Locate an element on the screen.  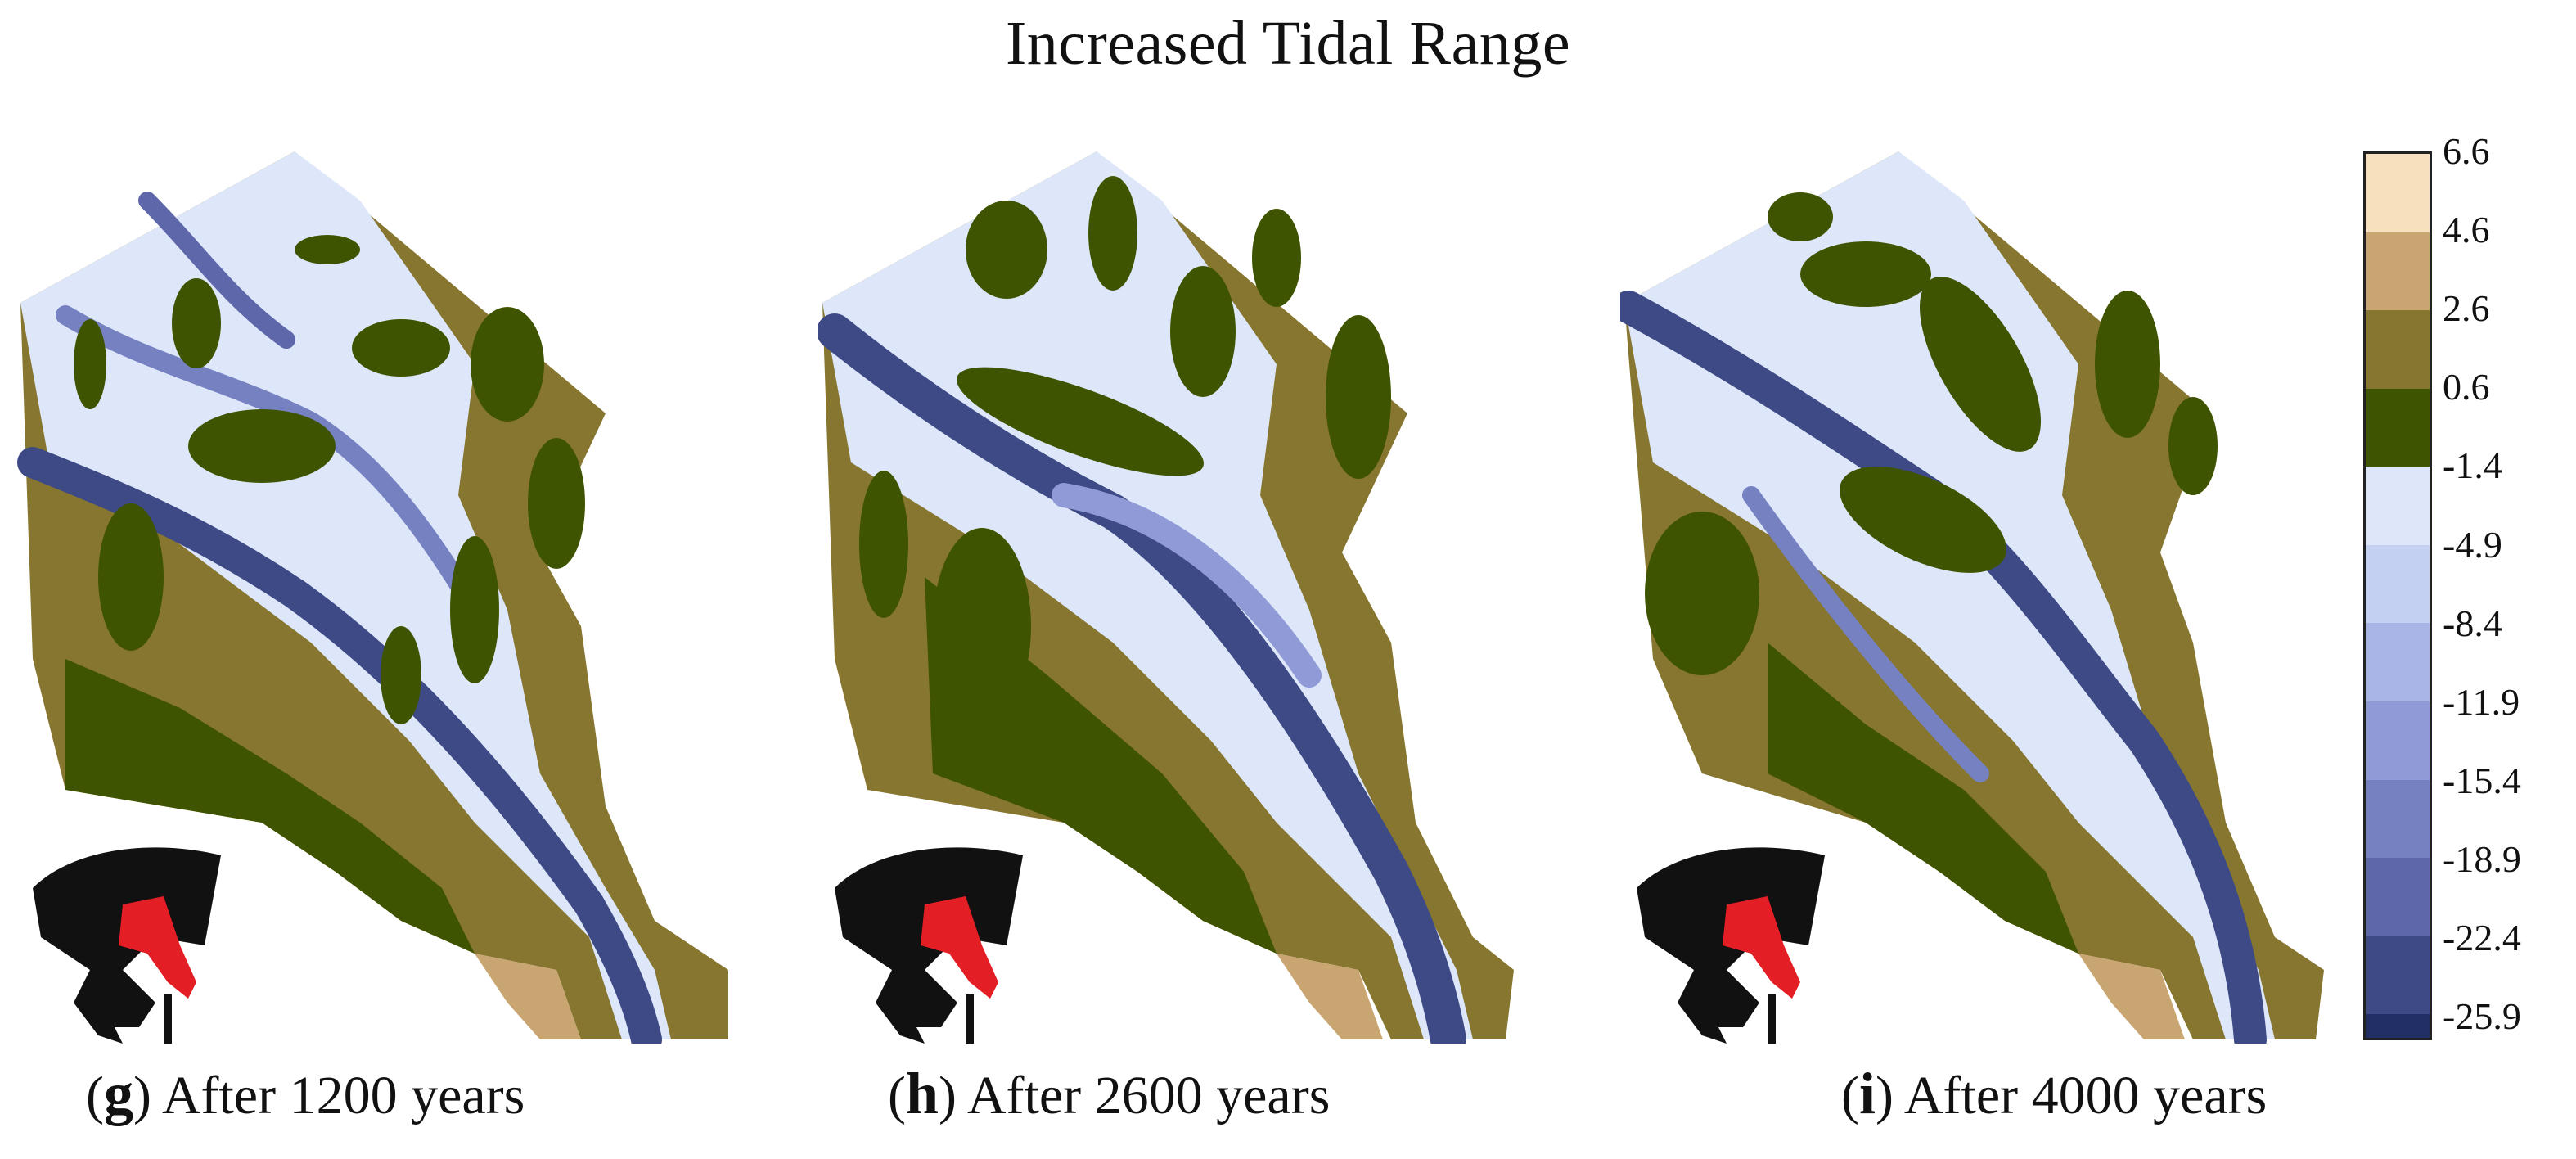
deep-channel is located at coordinates (339, 745).